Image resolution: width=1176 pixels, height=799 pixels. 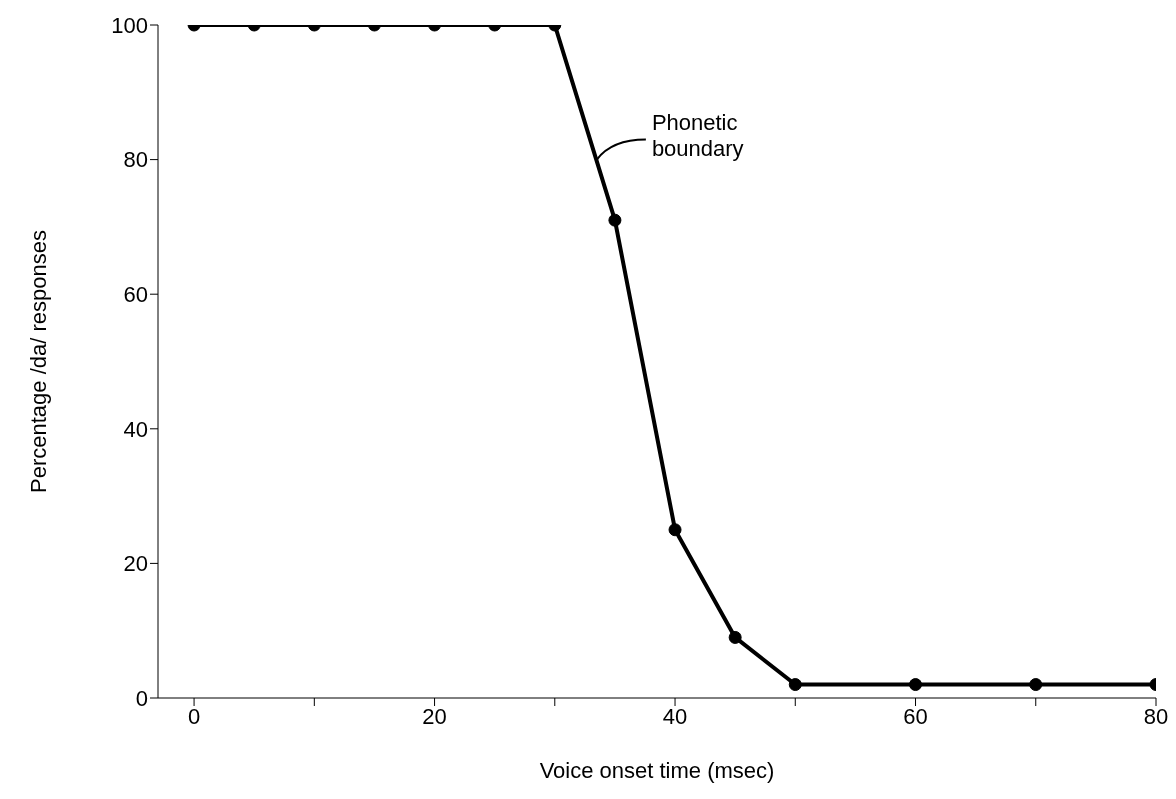 What do you see at coordinates (141, 698) in the screenshot?
I see `y-tick-label: 0` at bounding box center [141, 698].